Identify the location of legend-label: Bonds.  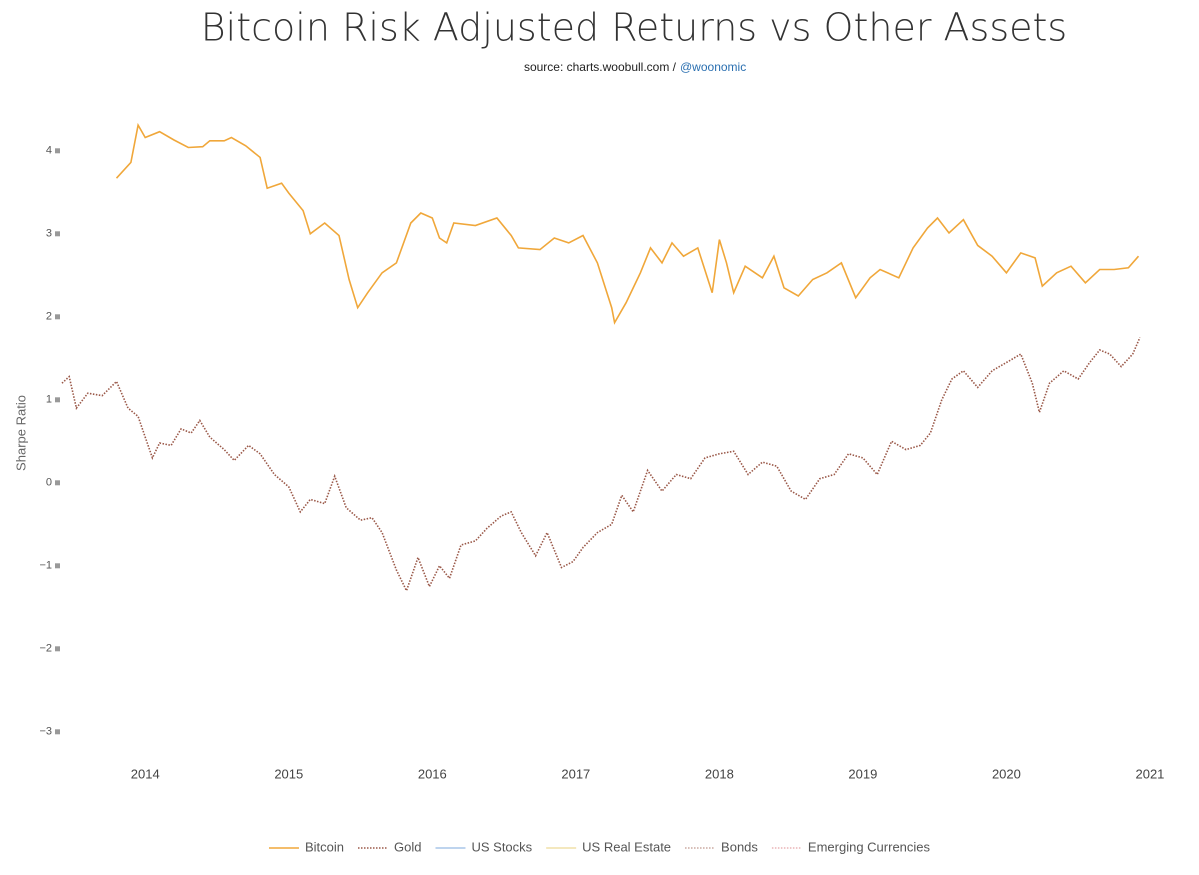
(739, 846).